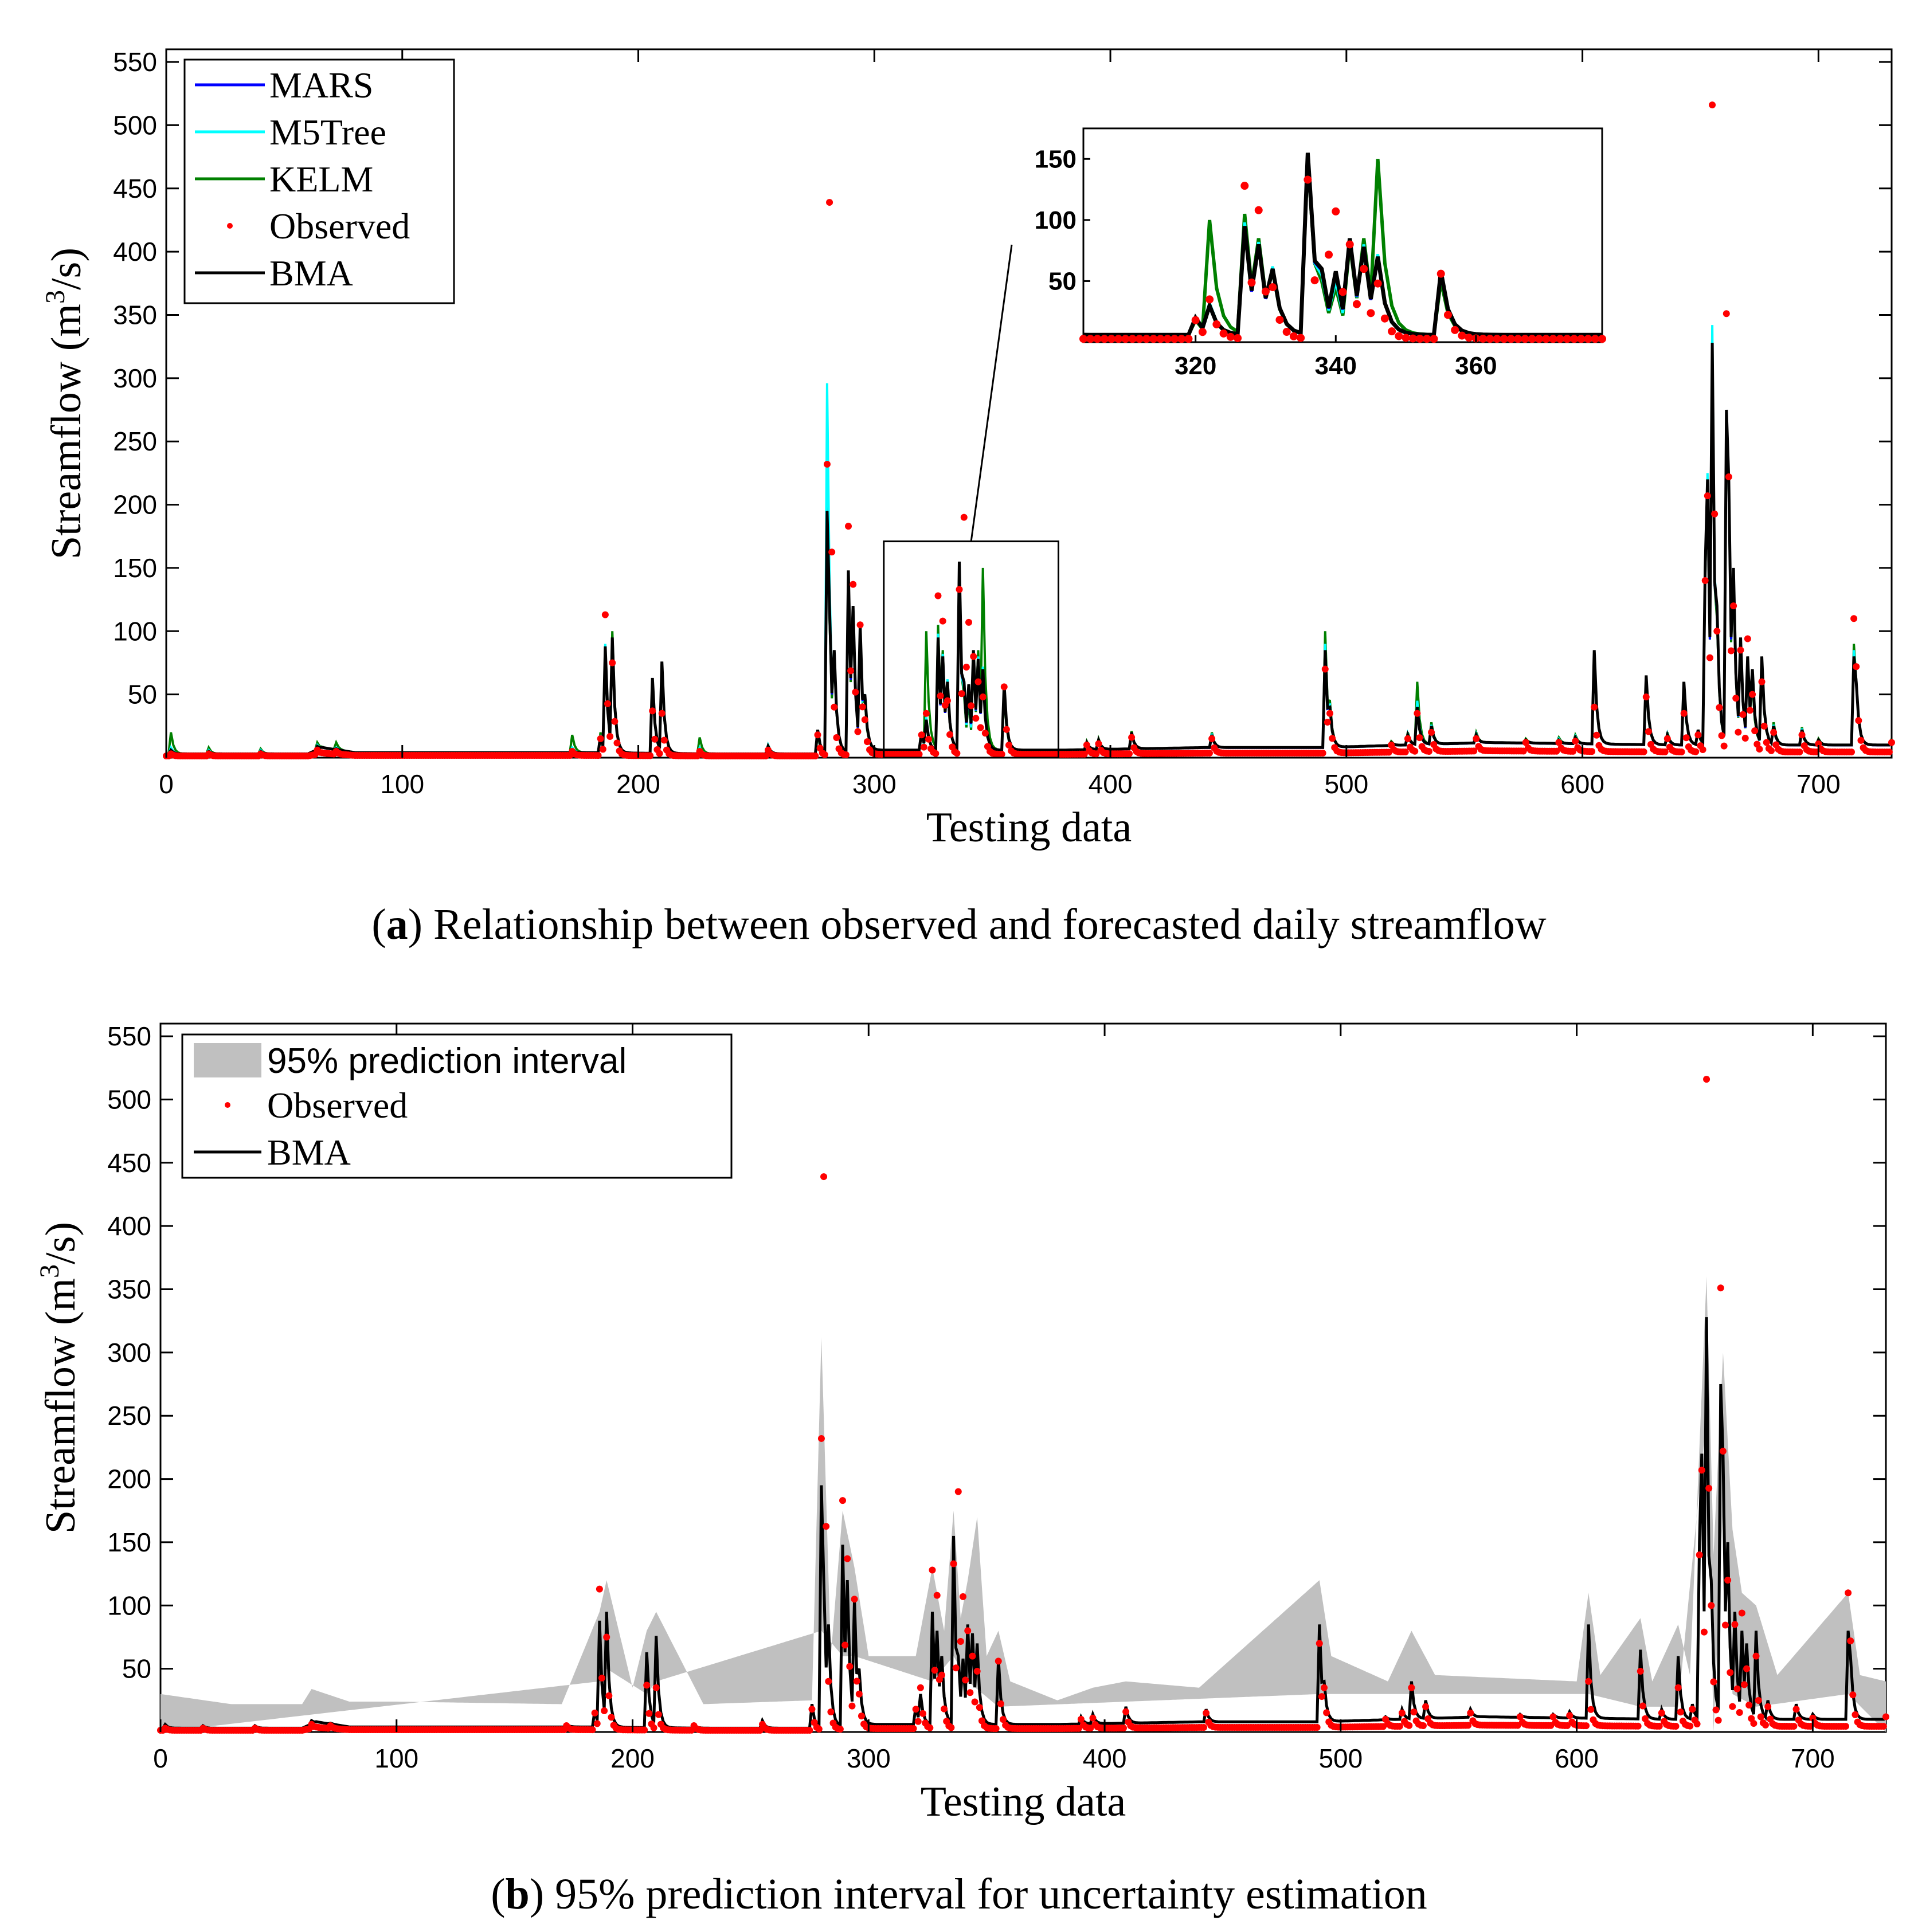 The width and height of the screenshot is (1918, 1932). What do you see at coordinates (1346, 784) in the screenshot?
I see `panel-a-xtick-label-500: 500` at bounding box center [1346, 784].